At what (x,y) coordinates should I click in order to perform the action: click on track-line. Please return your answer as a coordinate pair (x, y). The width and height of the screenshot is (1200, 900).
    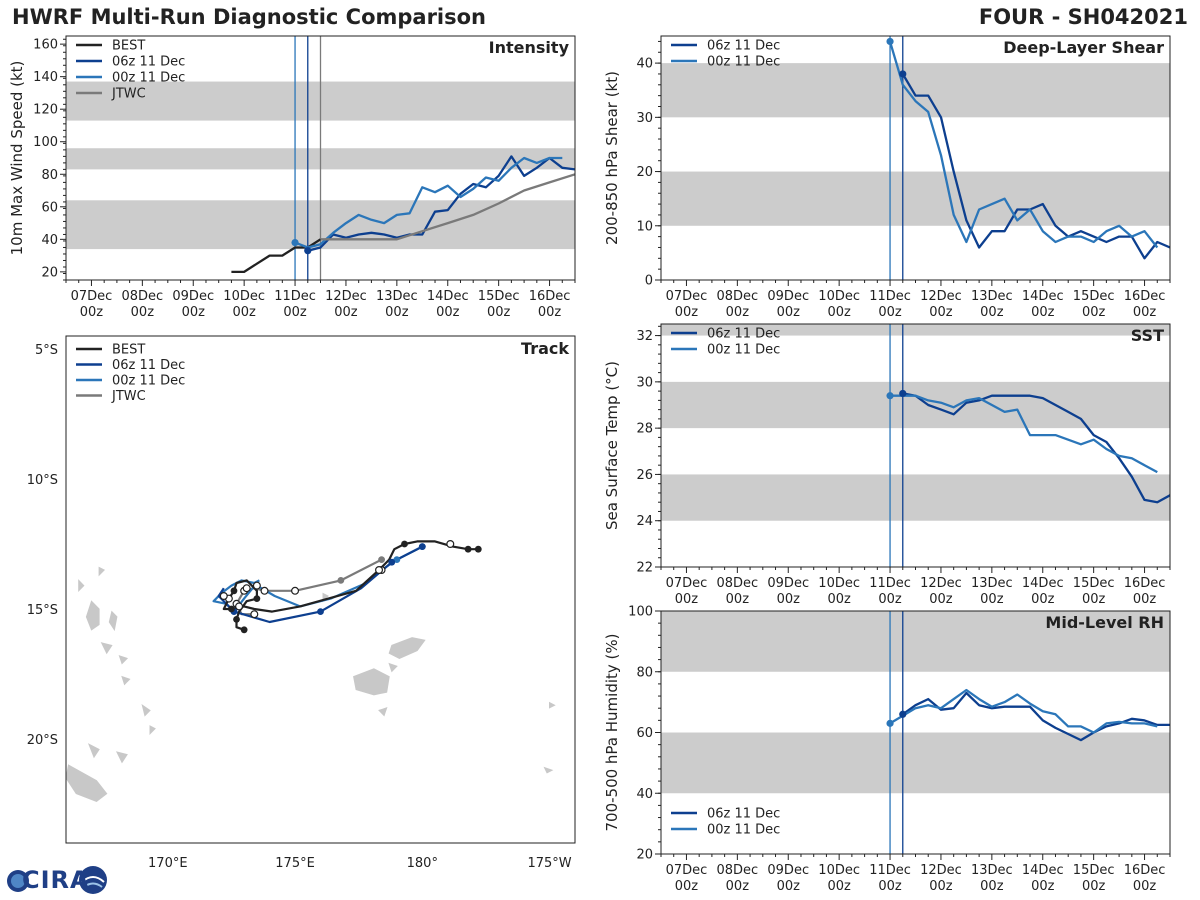
    Looking at the image, I should click on (350, 585).